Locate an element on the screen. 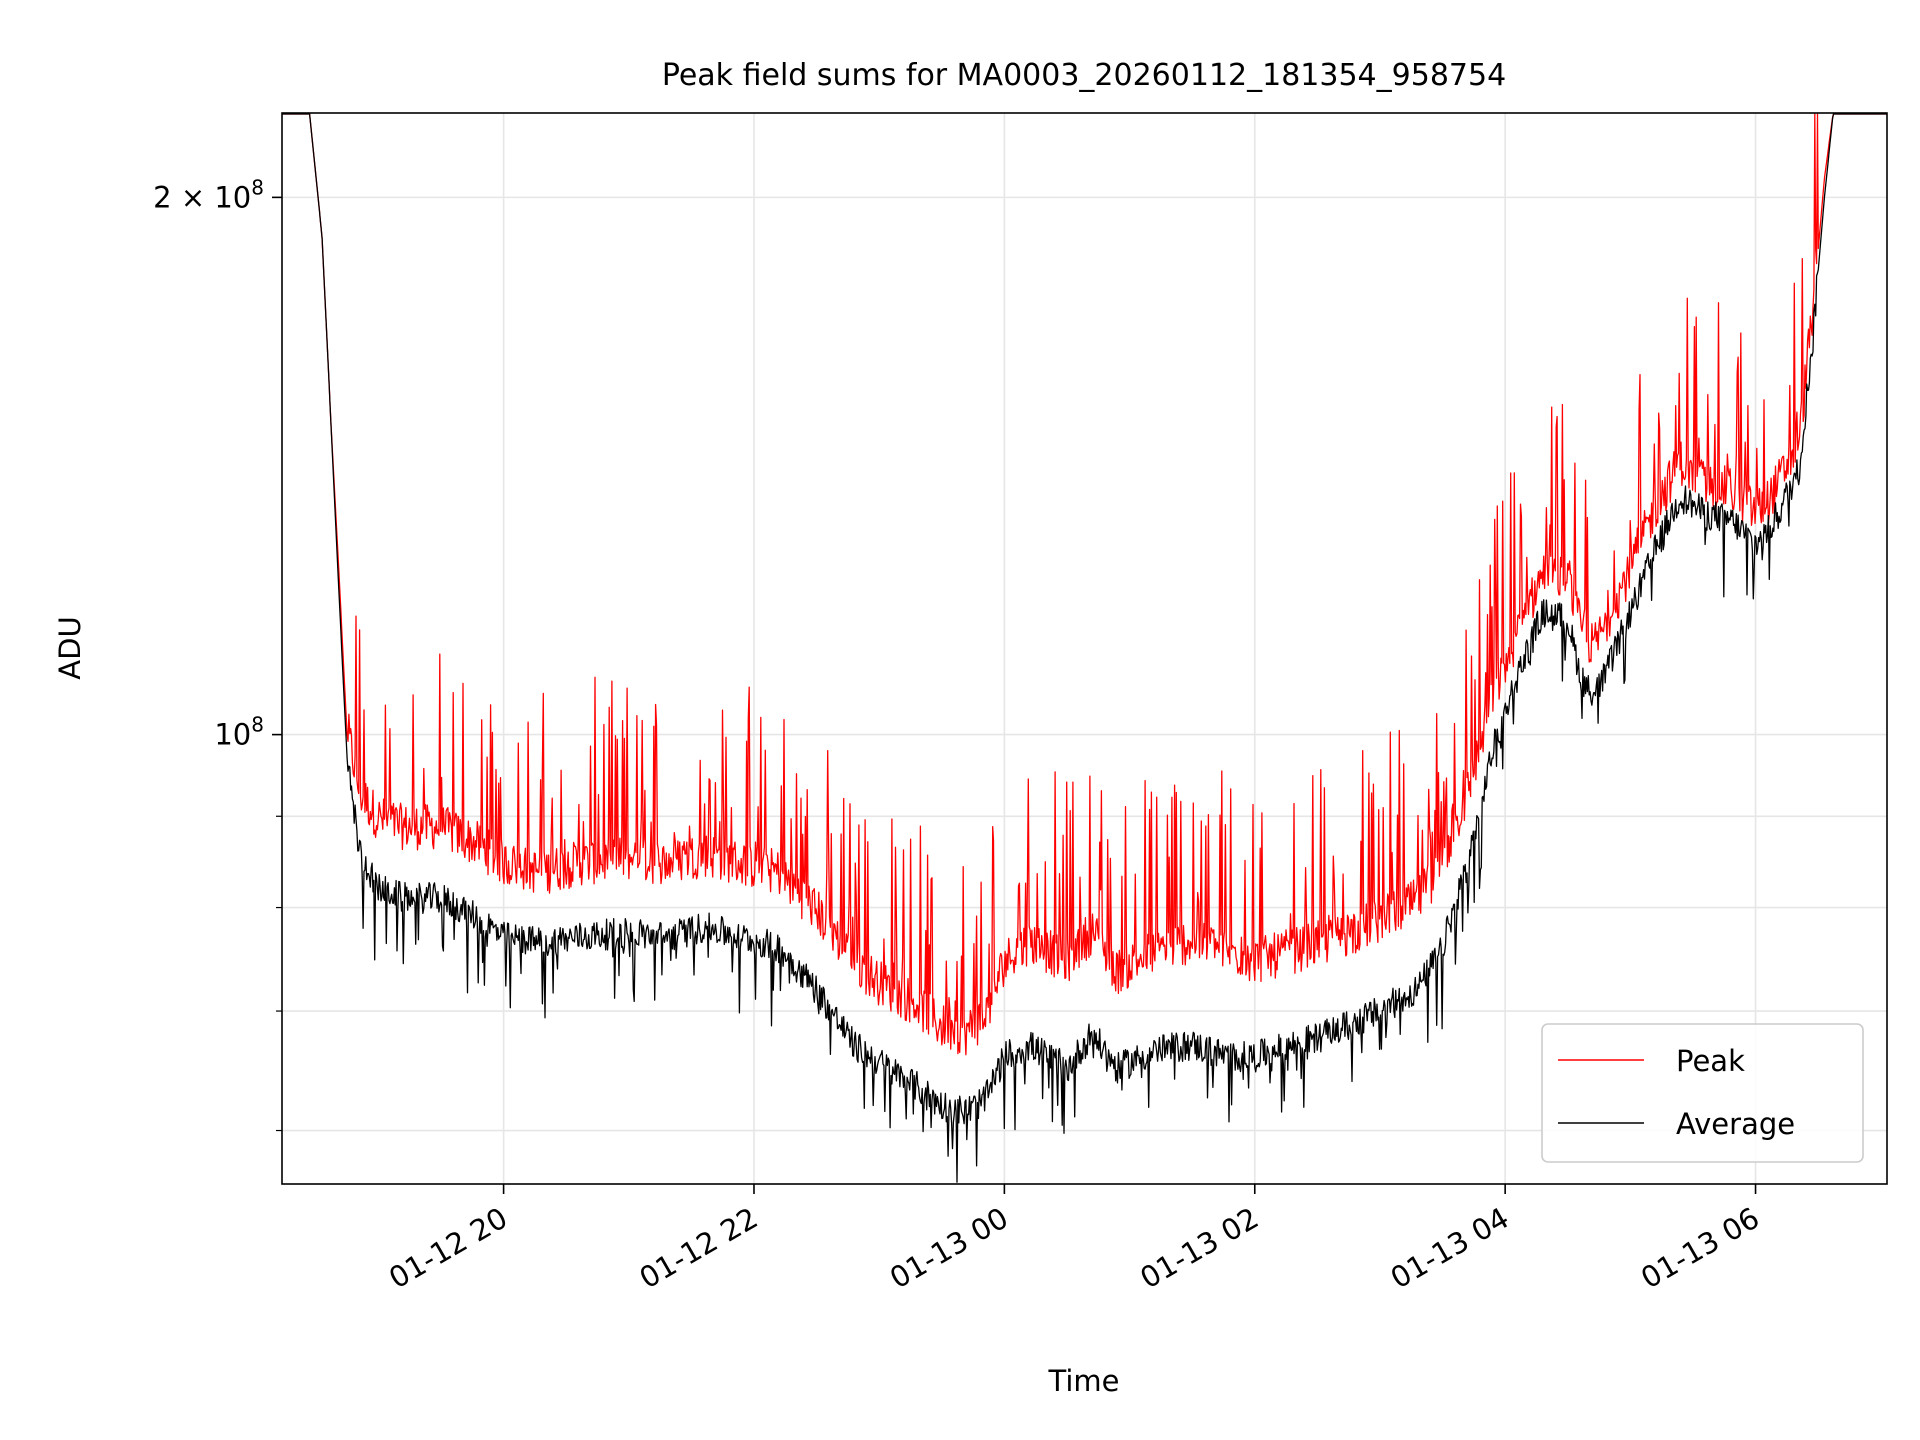 This screenshot has height=1440, width=1920. y-tick-label: 108 is located at coordinates (239, 732).